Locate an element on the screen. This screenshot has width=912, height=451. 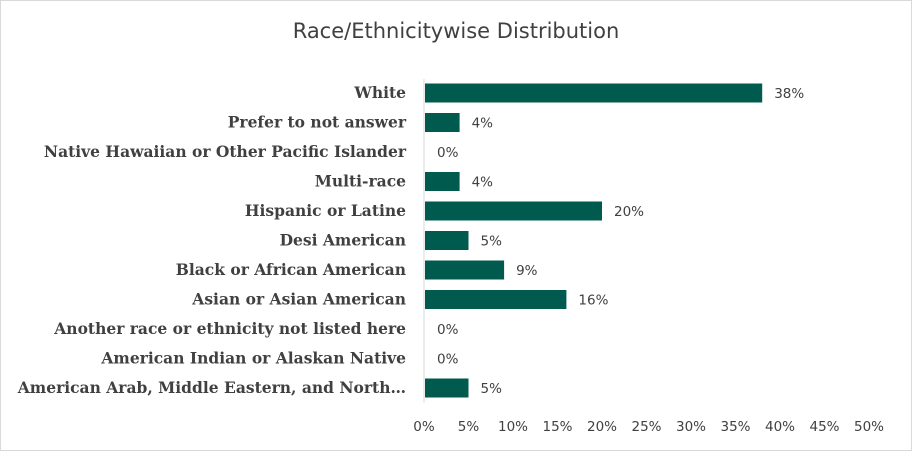
category-label: Hispanic or Latine is located at coordinates (325, 210).